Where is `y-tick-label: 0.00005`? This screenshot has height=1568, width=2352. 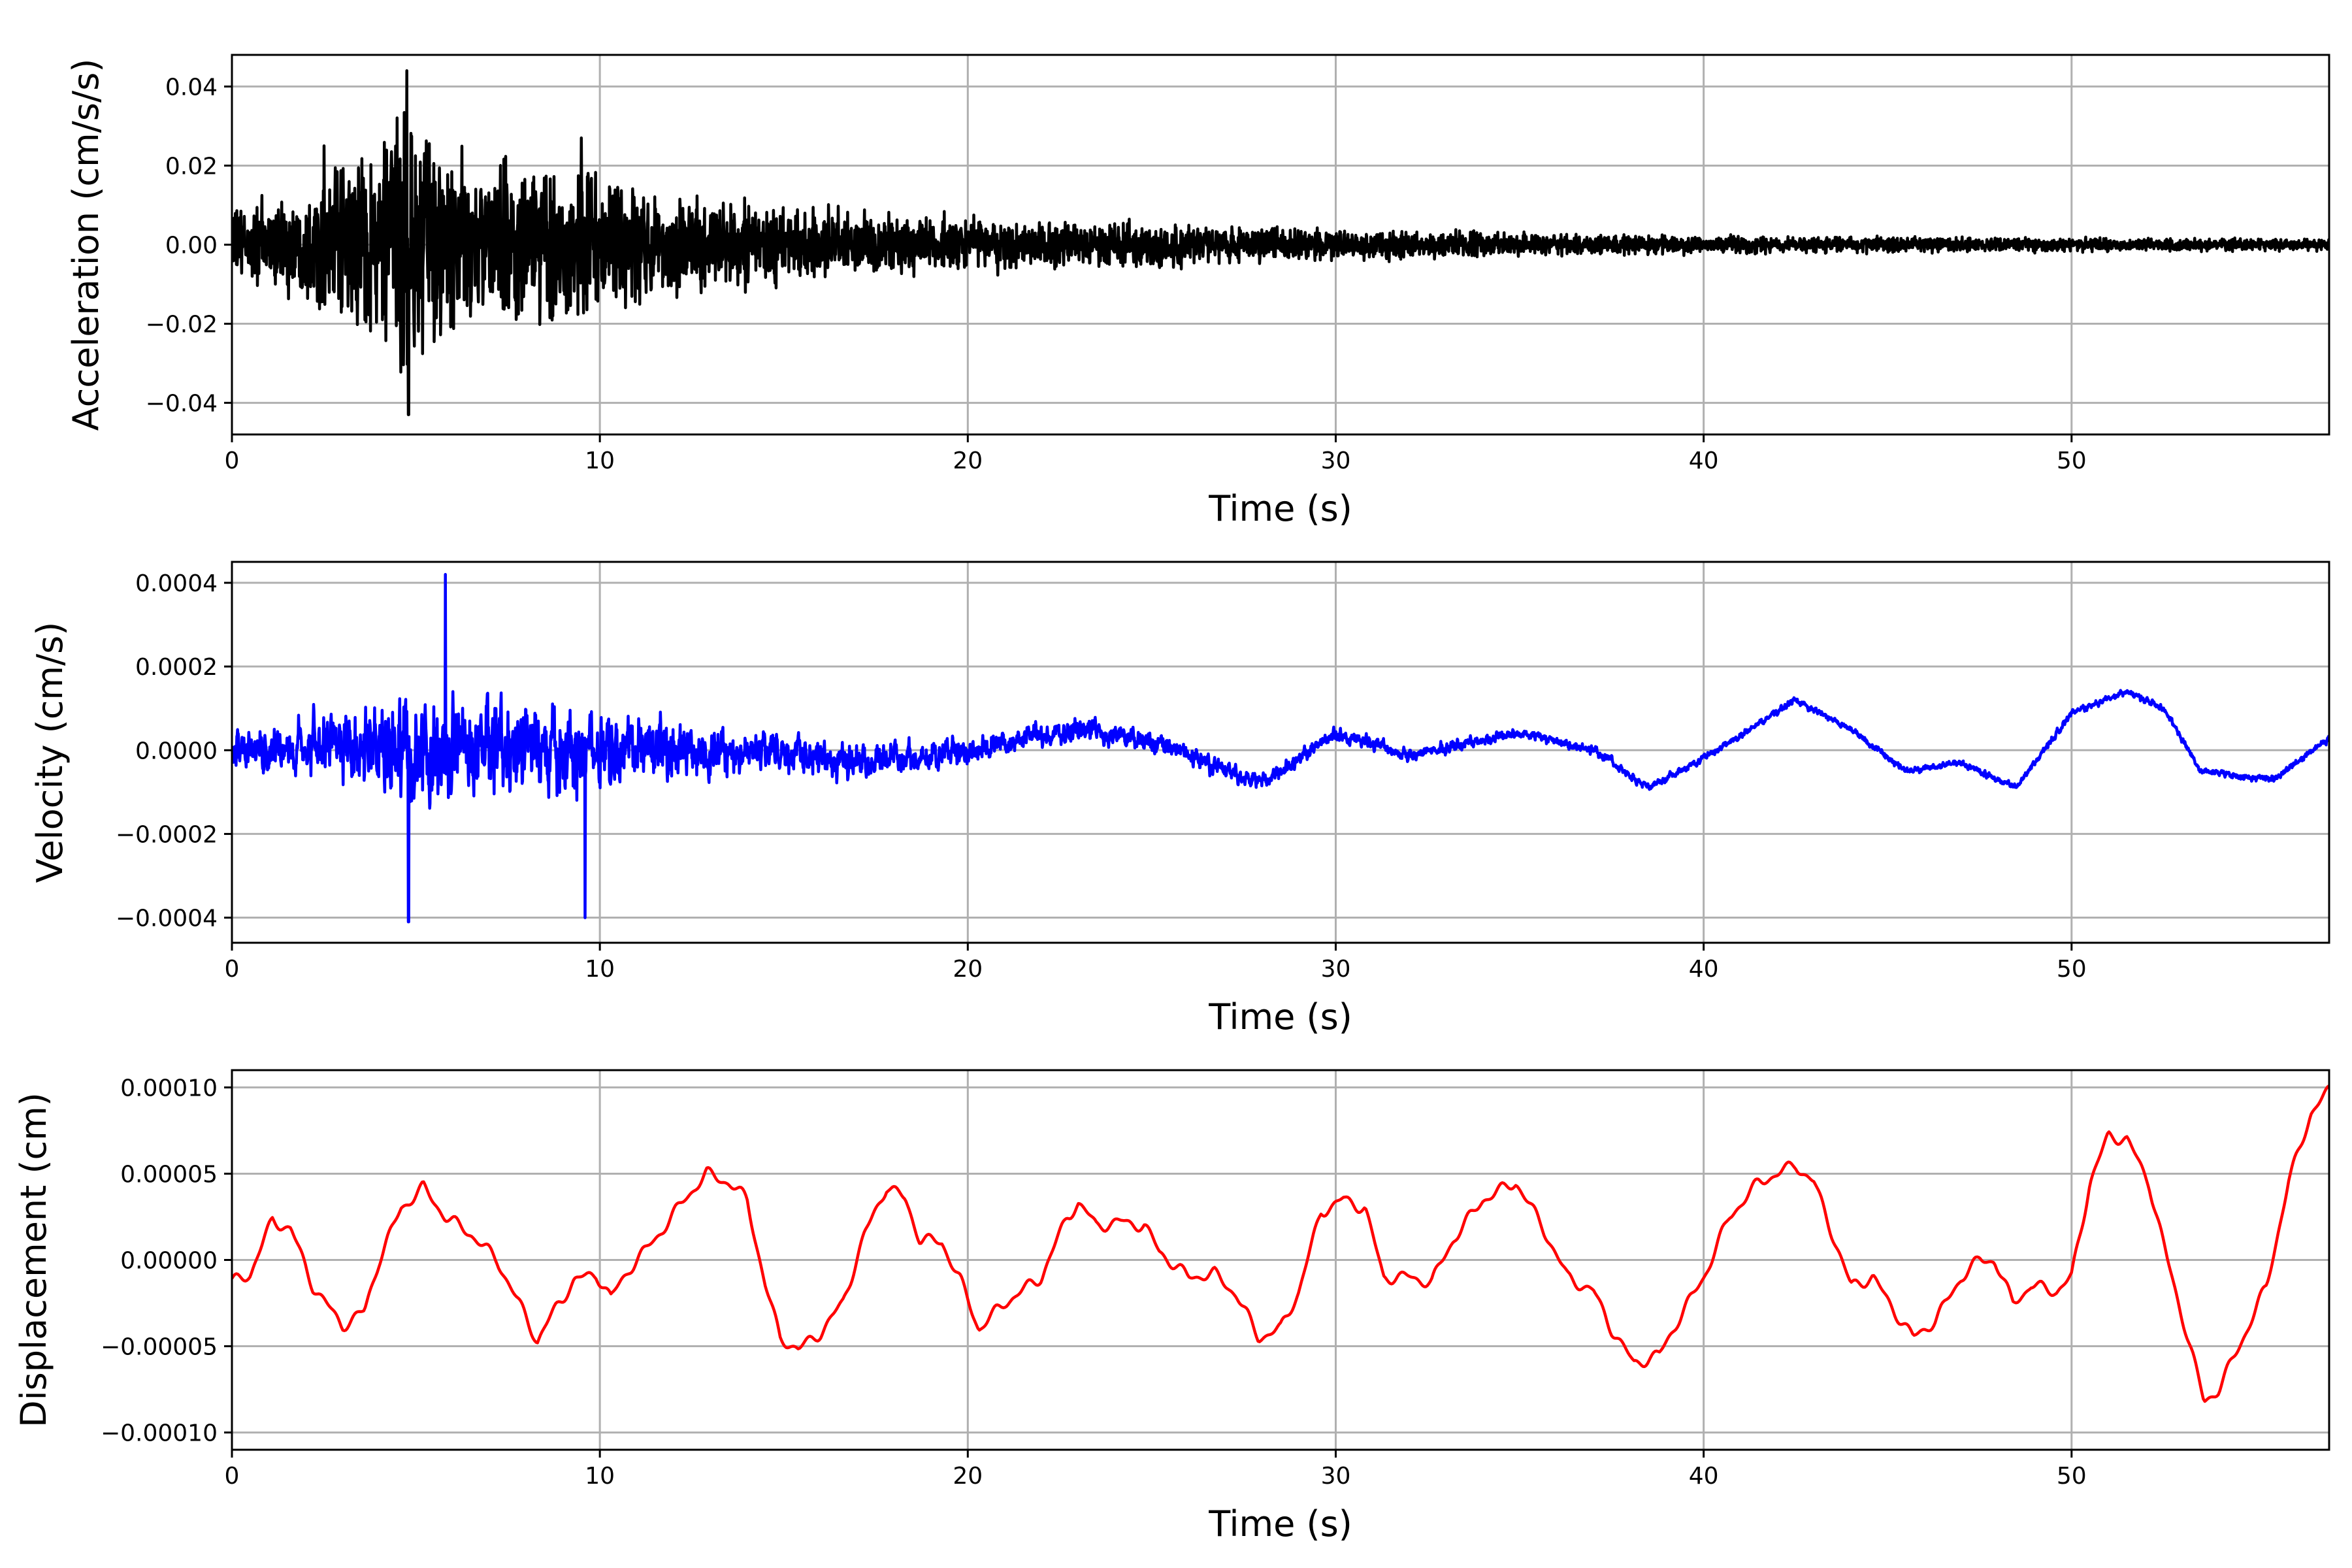 y-tick-label: 0.00005 is located at coordinates (169, 1174).